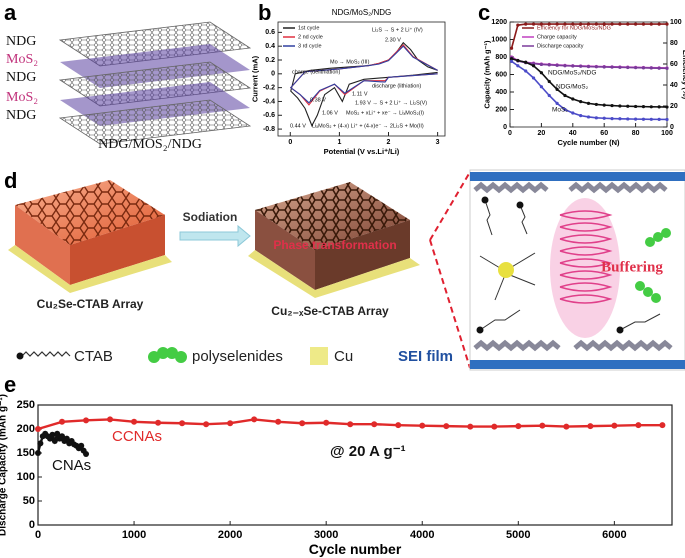  Describe the element at coordinates (330, 311) in the screenshot. I see `array-caption: Cu₂₋ₓSe-CTAB Array` at that location.